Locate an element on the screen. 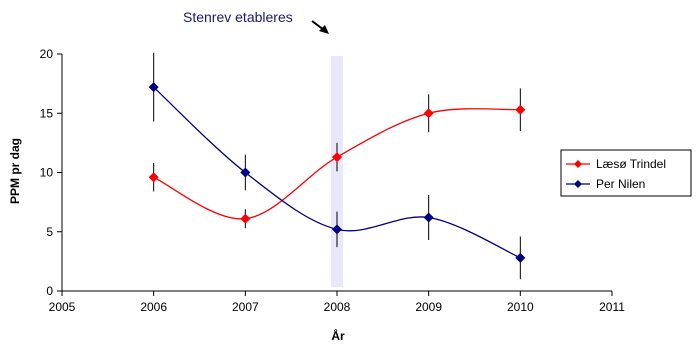 This screenshot has width=697, height=344. y-tick-label: 15 is located at coordinates (47, 113).